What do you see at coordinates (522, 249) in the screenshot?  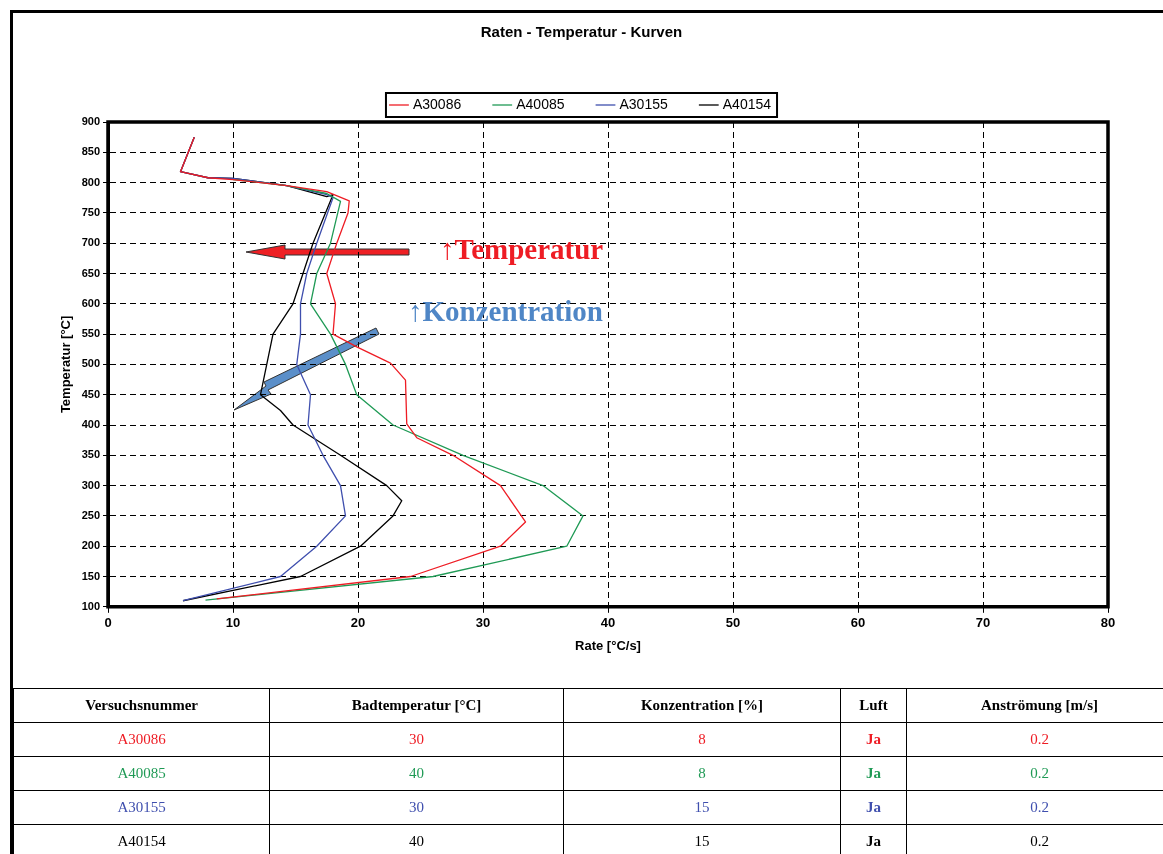 I see `annotation: ↑Temperatur` at bounding box center [522, 249].